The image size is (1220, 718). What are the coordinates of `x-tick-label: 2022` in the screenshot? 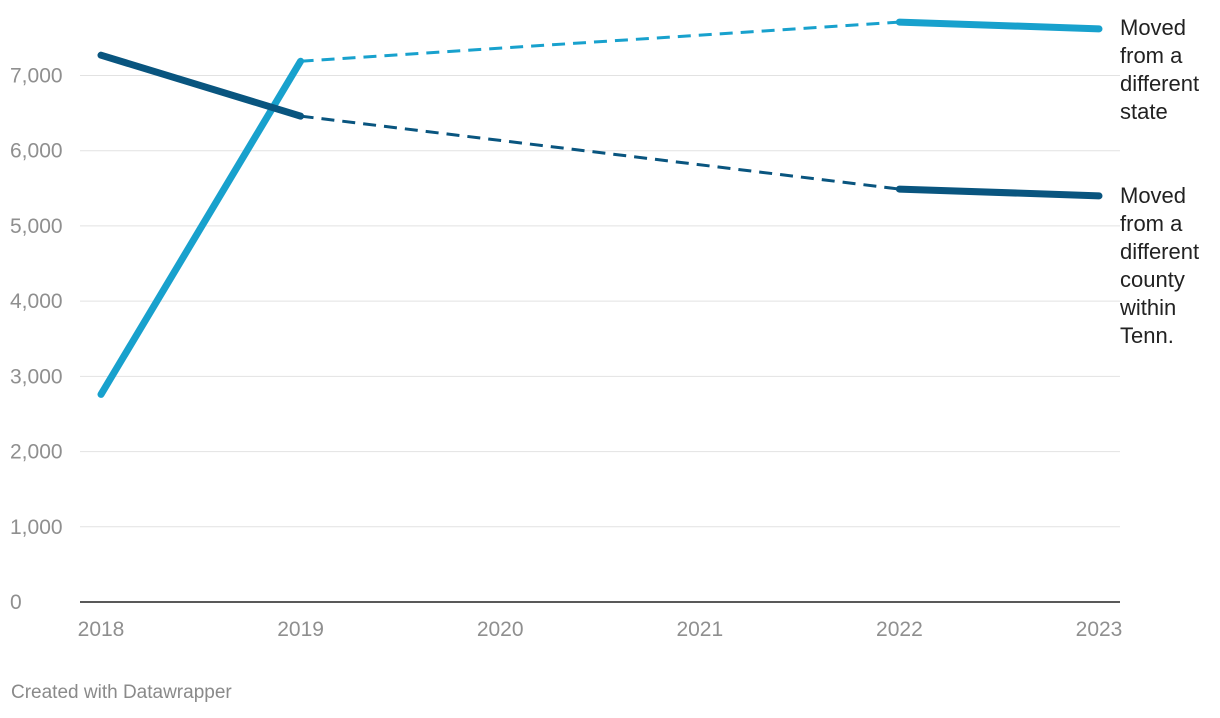 It's located at (899, 629).